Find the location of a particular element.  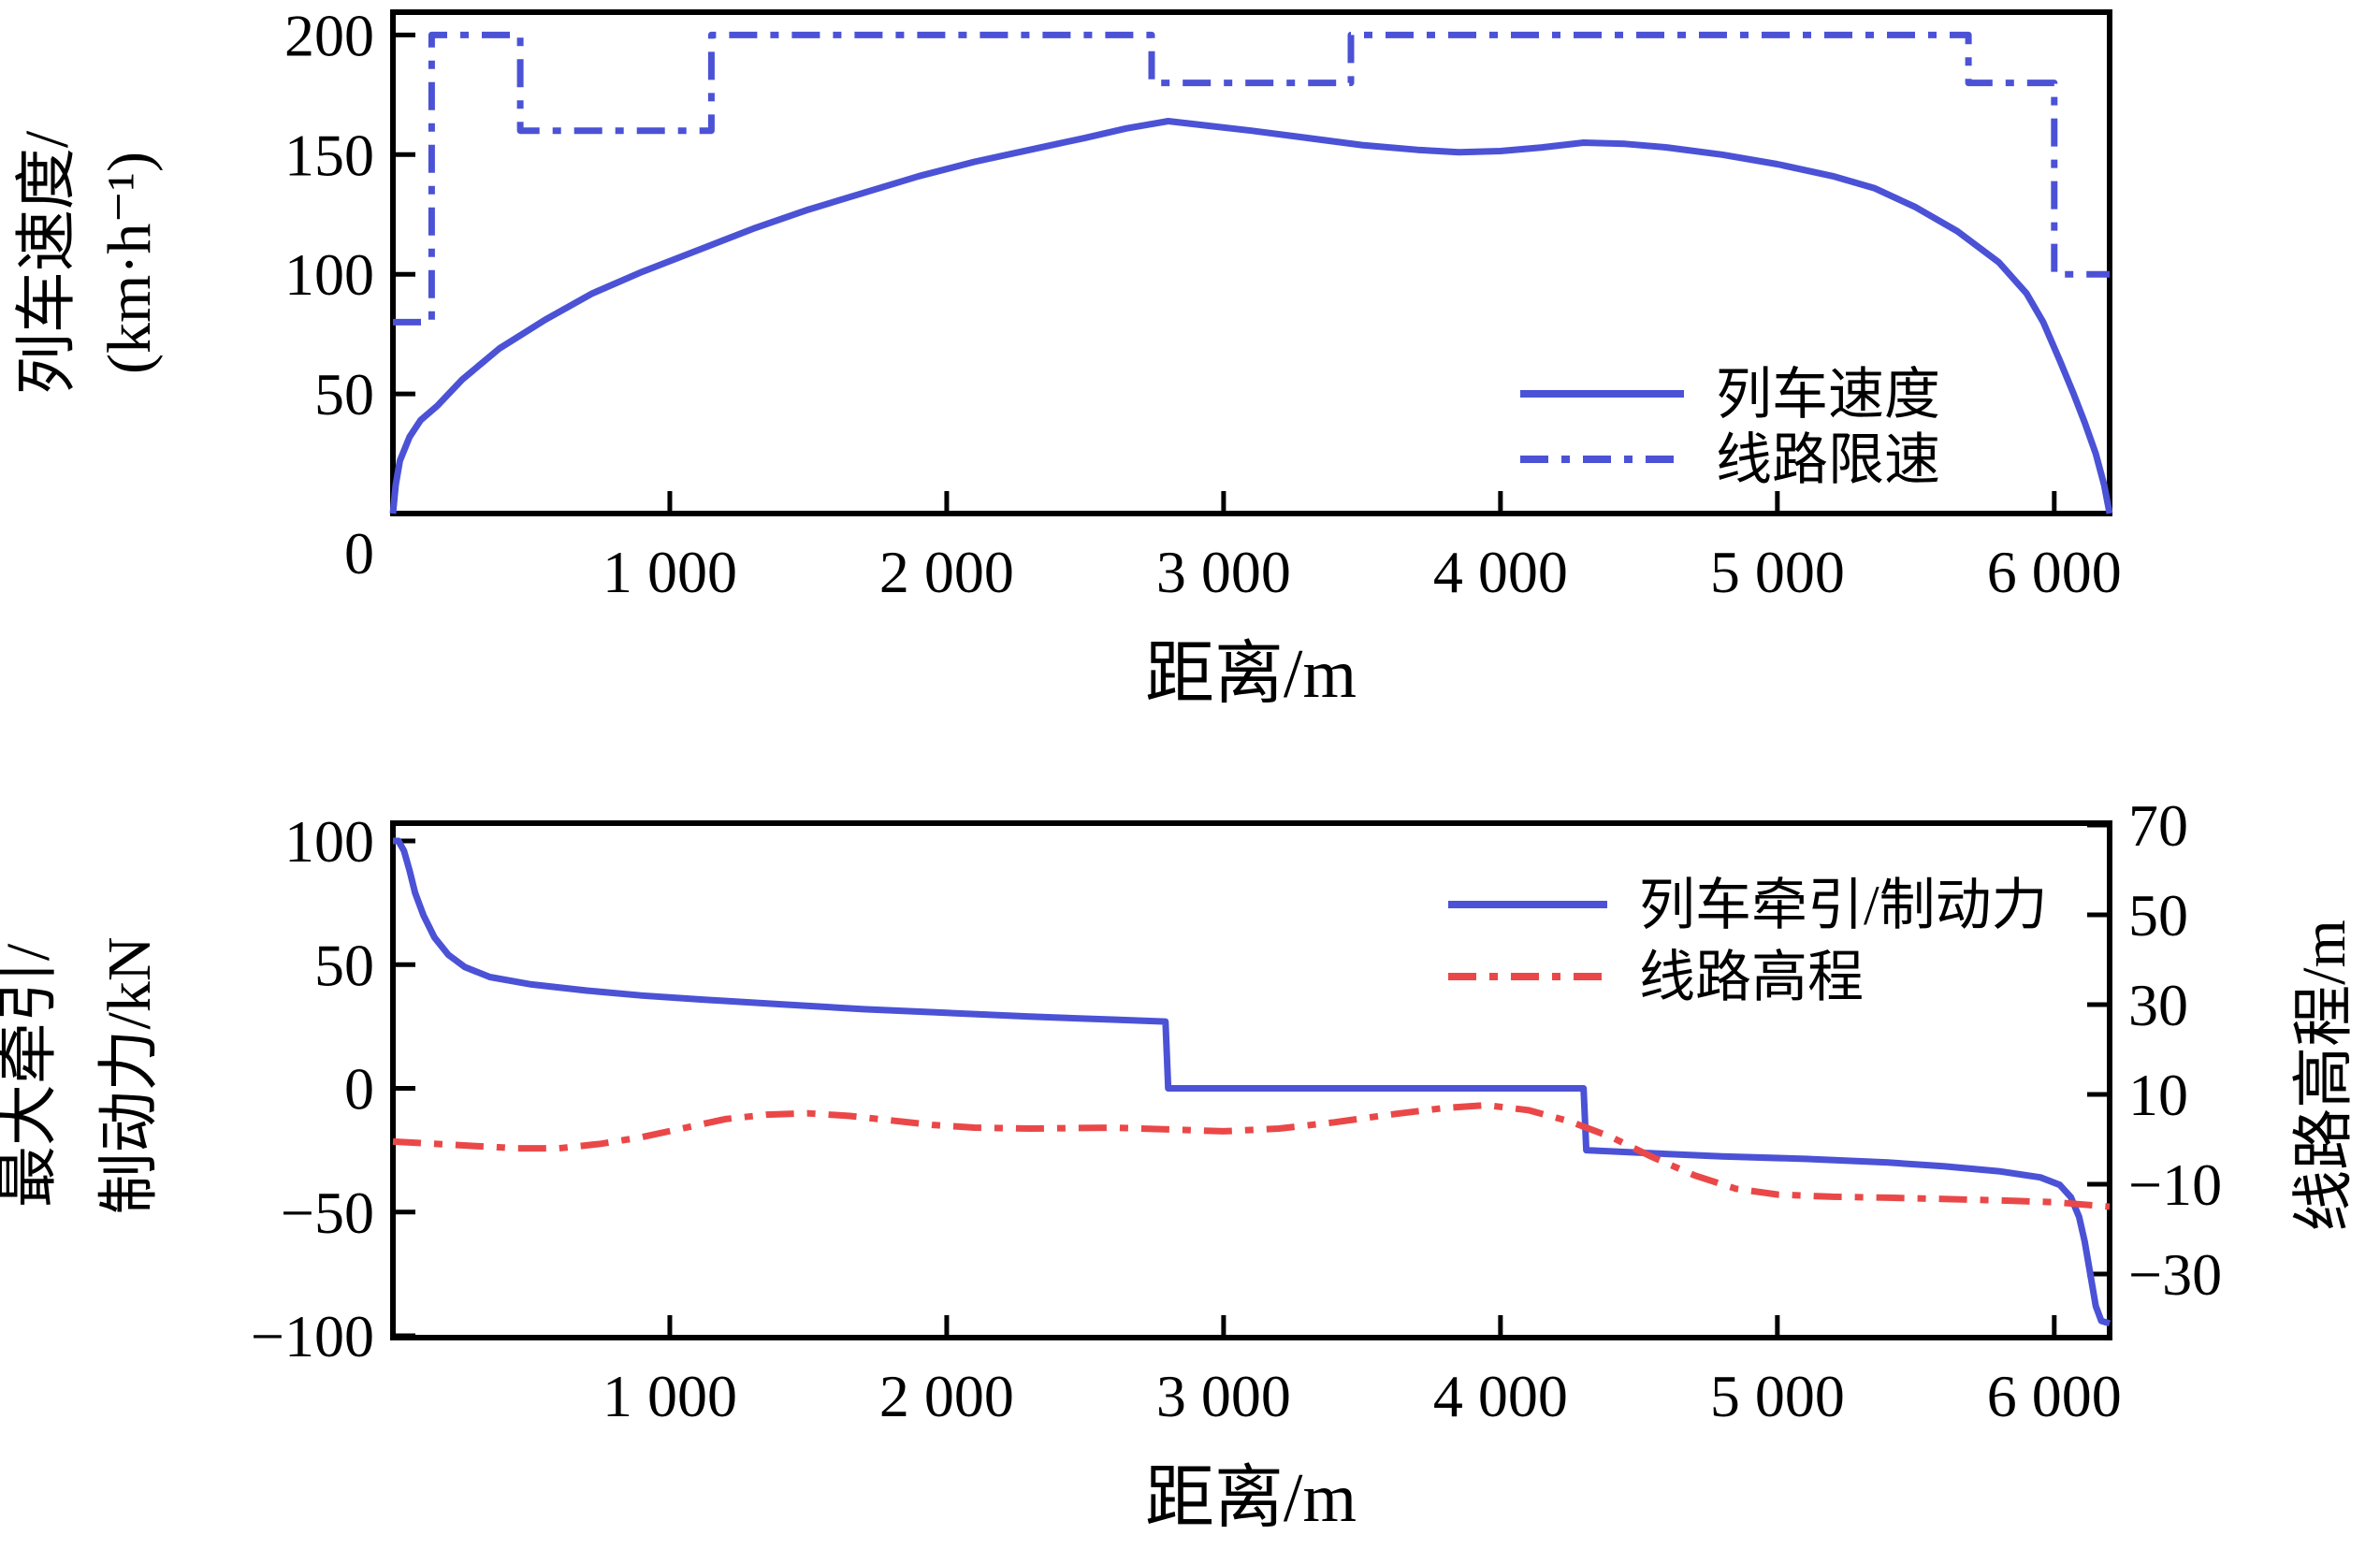

y-axis-title-right: 线路高程/m is located at coordinates (2324, 1076).